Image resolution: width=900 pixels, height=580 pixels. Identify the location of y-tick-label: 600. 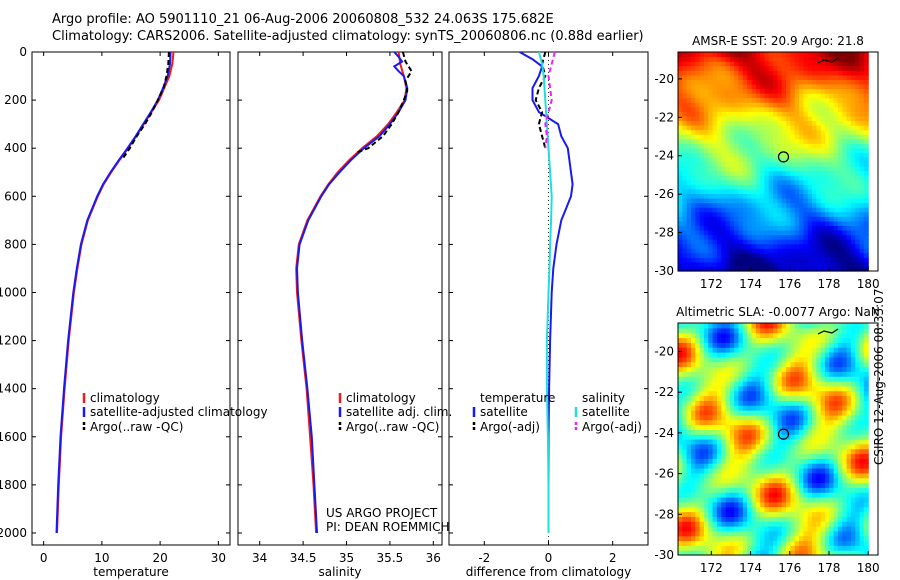
(15, 196).